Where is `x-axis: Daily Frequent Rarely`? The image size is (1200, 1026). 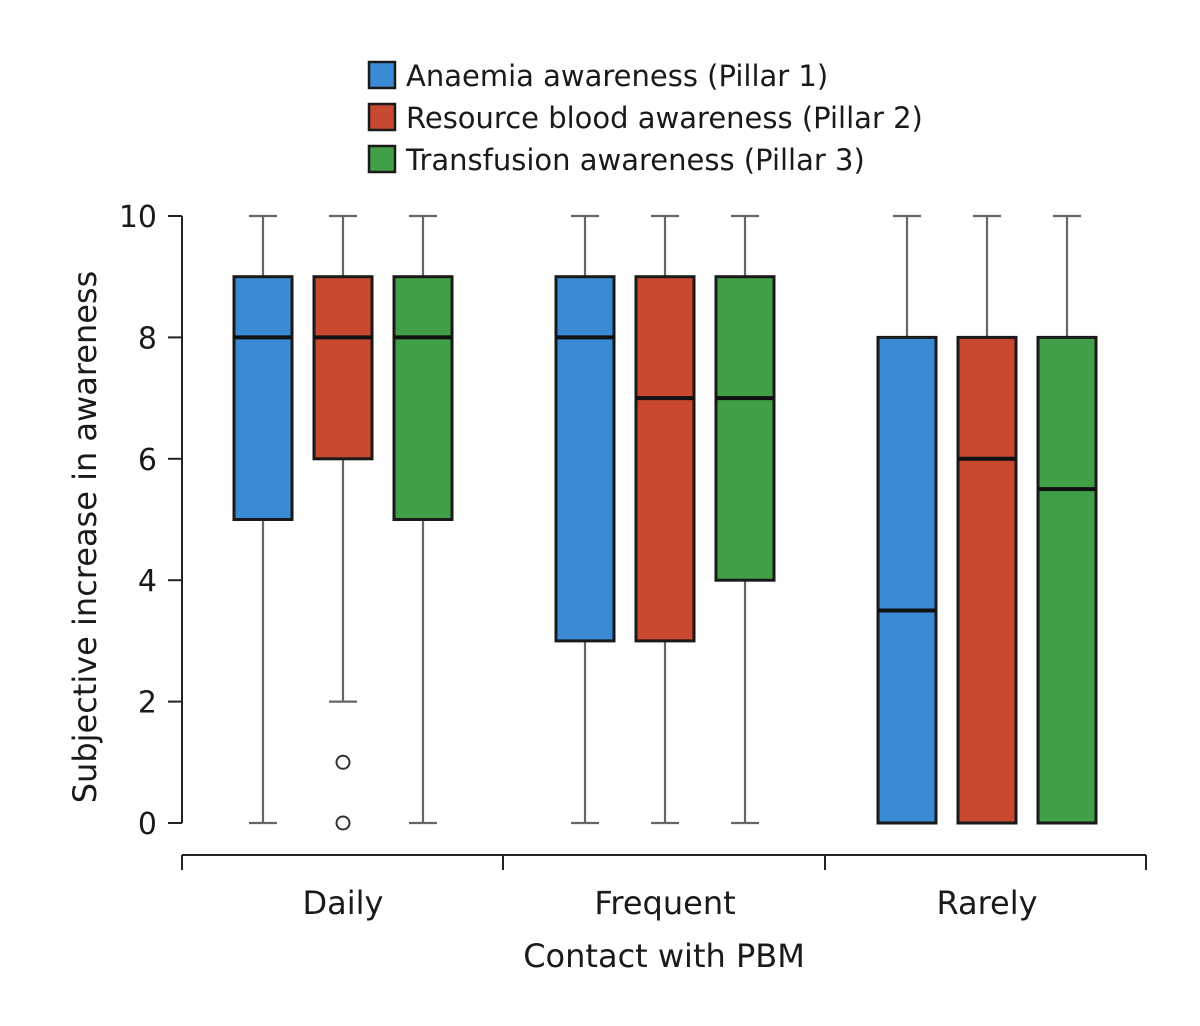 x-axis: Daily Frequent Rarely is located at coordinates (664, 888).